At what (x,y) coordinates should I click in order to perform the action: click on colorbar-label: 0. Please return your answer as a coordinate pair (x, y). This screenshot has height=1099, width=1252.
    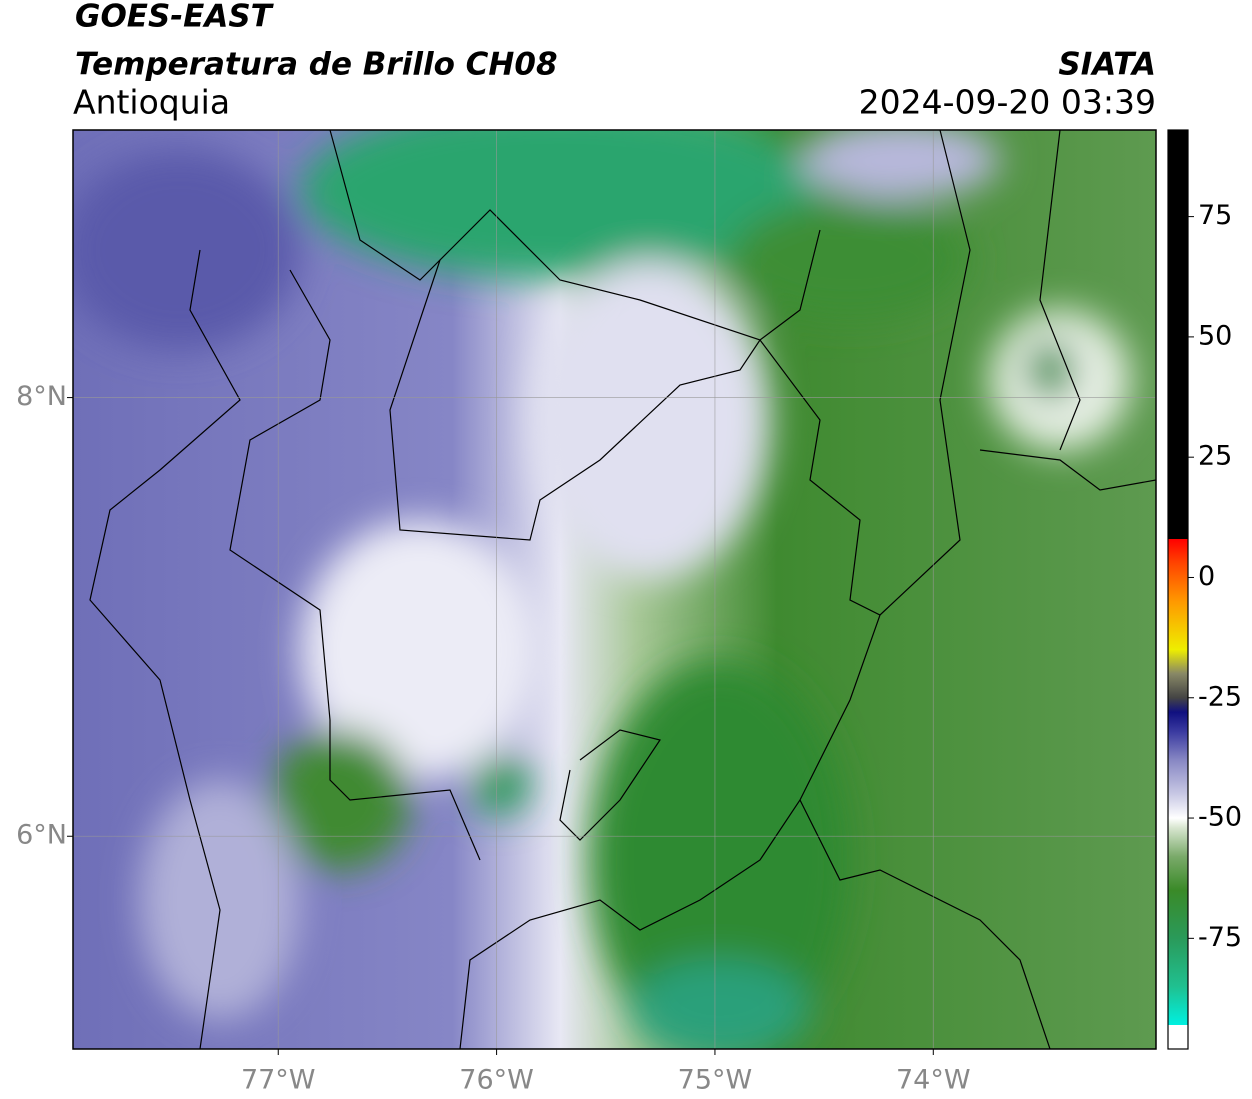
    Looking at the image, I should click on (1206, 576).